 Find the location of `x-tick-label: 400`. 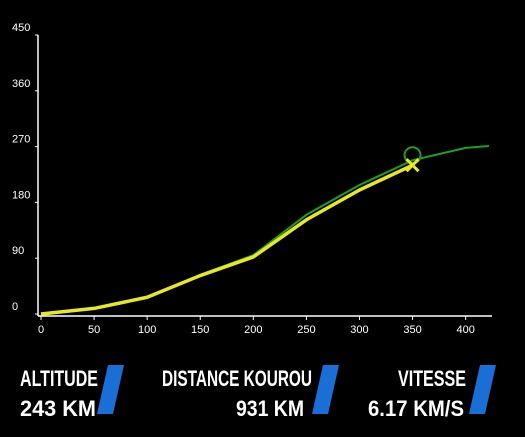

x-tick-label: 400 is located at coordinates (465, 330).